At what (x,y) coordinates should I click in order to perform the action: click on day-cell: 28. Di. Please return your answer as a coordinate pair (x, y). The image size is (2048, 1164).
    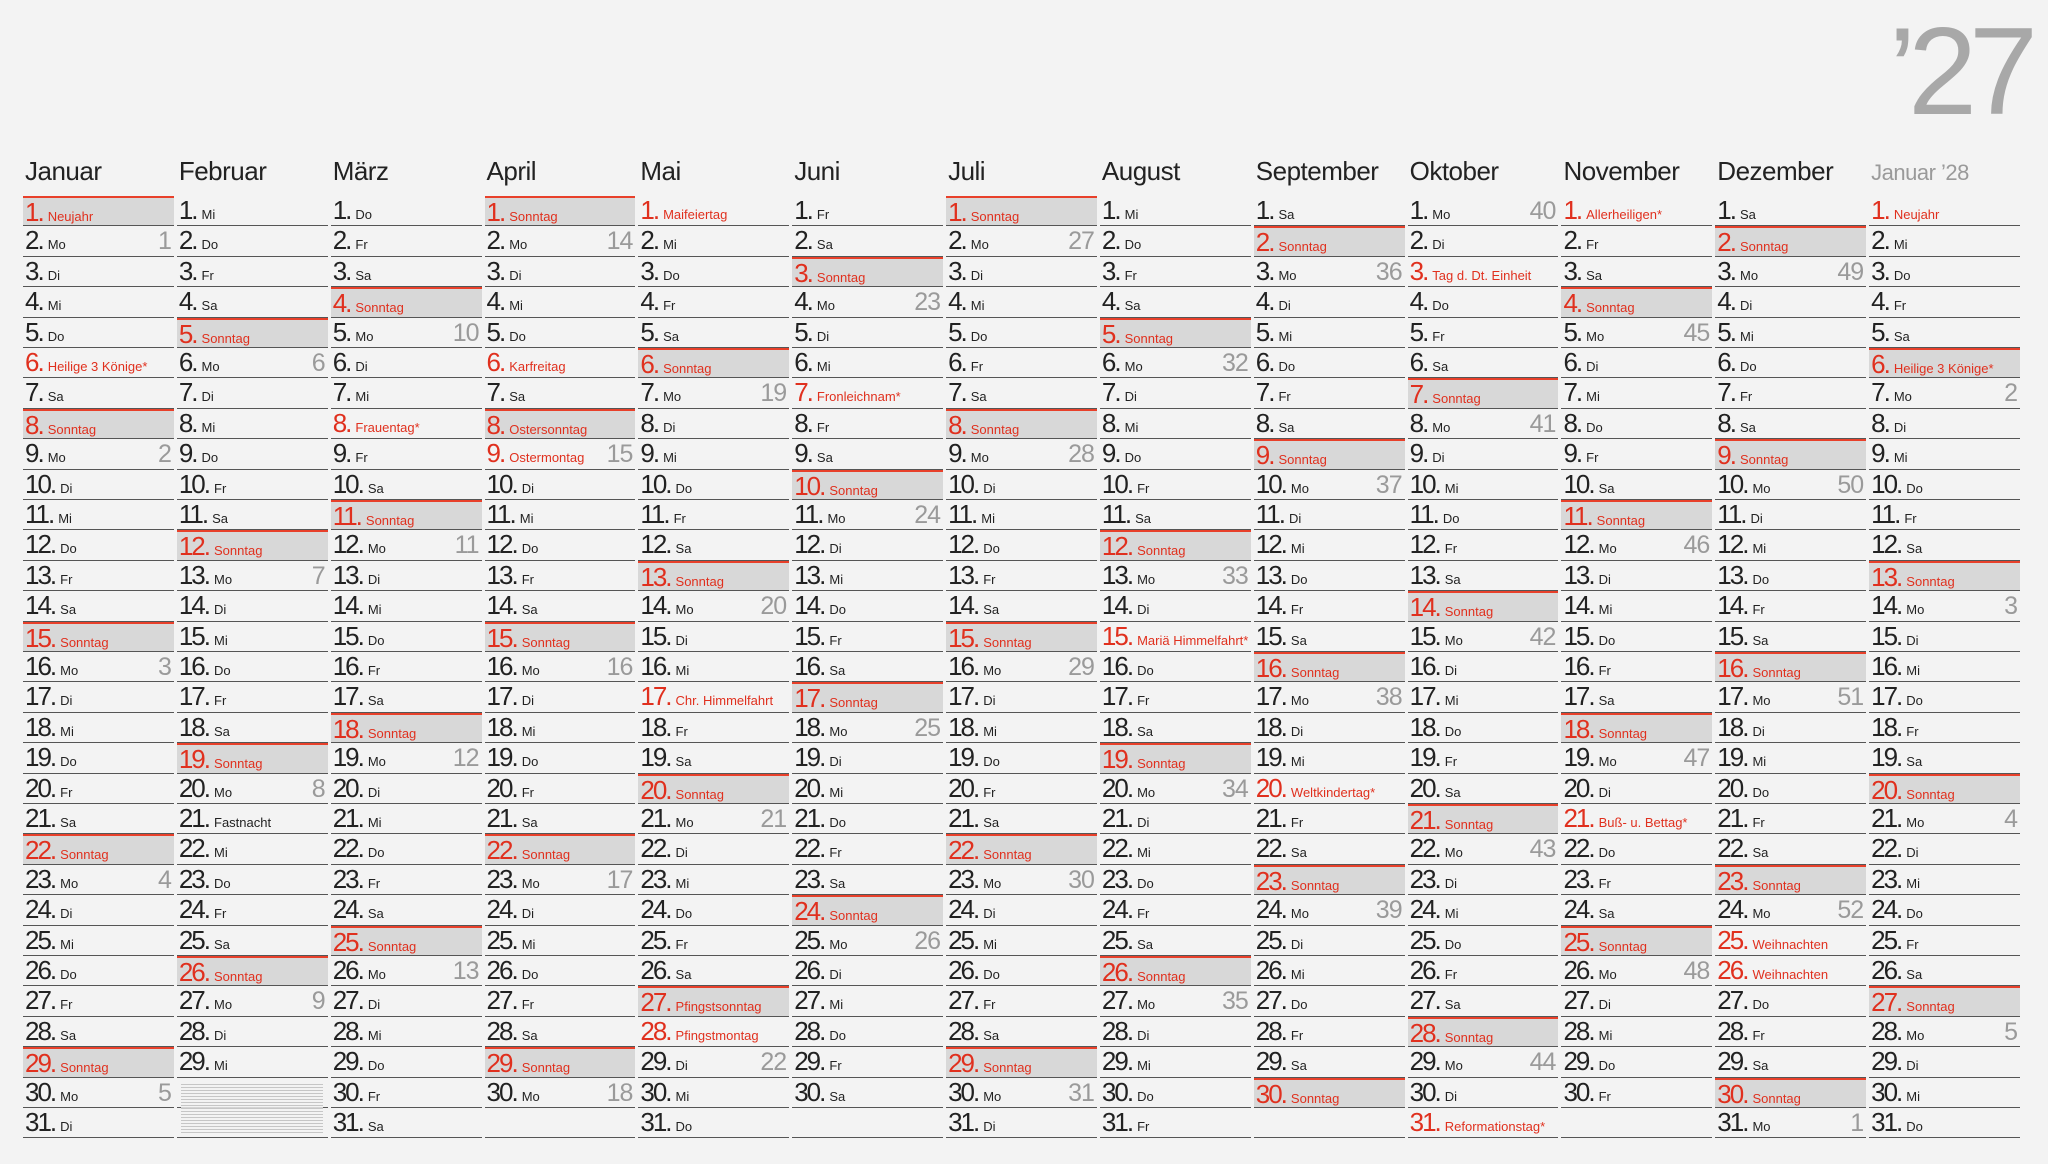
    Looking at the image, I should click on (1175, 1032).